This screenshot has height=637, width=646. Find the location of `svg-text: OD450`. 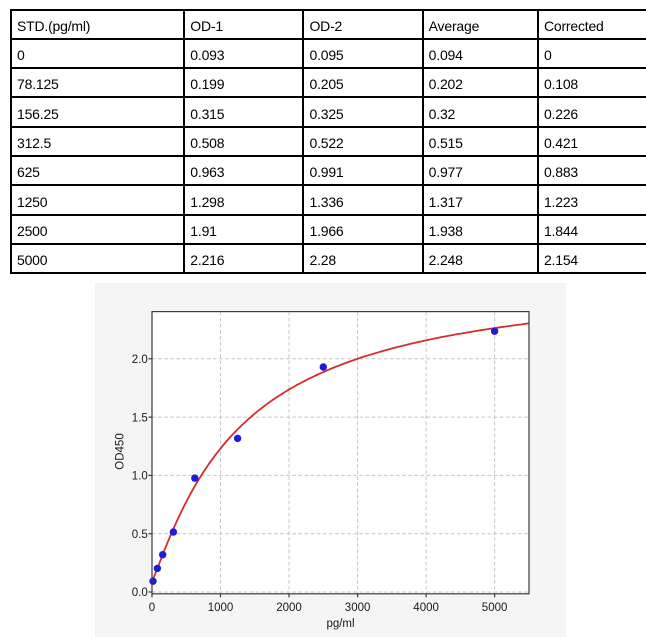

svg-text: OD450 is located at coordinates (121, 451).